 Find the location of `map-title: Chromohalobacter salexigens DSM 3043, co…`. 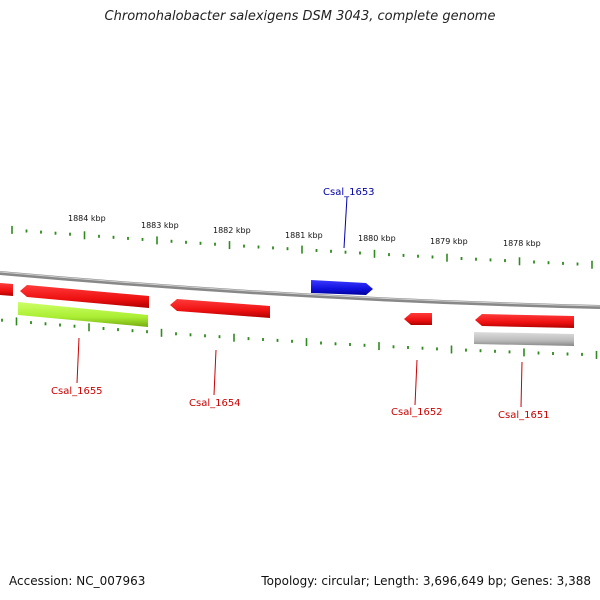

map-title: Chromohalobacter salexigens DSM 3043, co… is located at coordinates (300, 16).